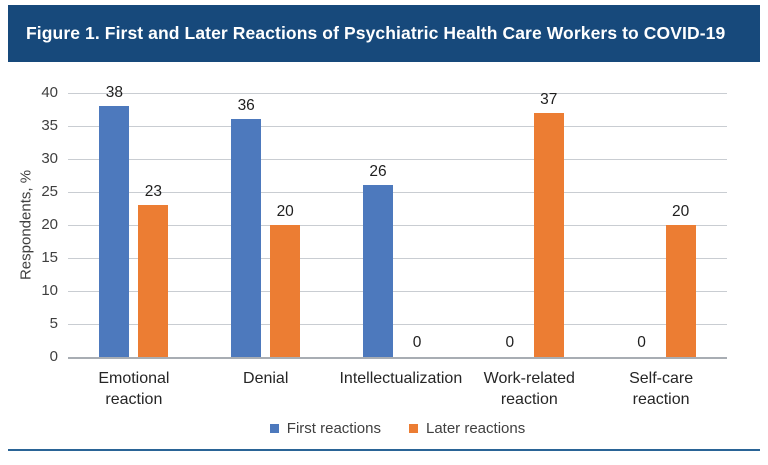 This screenshot has width=768, height=465. I want to click on data-label-later-reactions-denial: 20, so click(285, 211).